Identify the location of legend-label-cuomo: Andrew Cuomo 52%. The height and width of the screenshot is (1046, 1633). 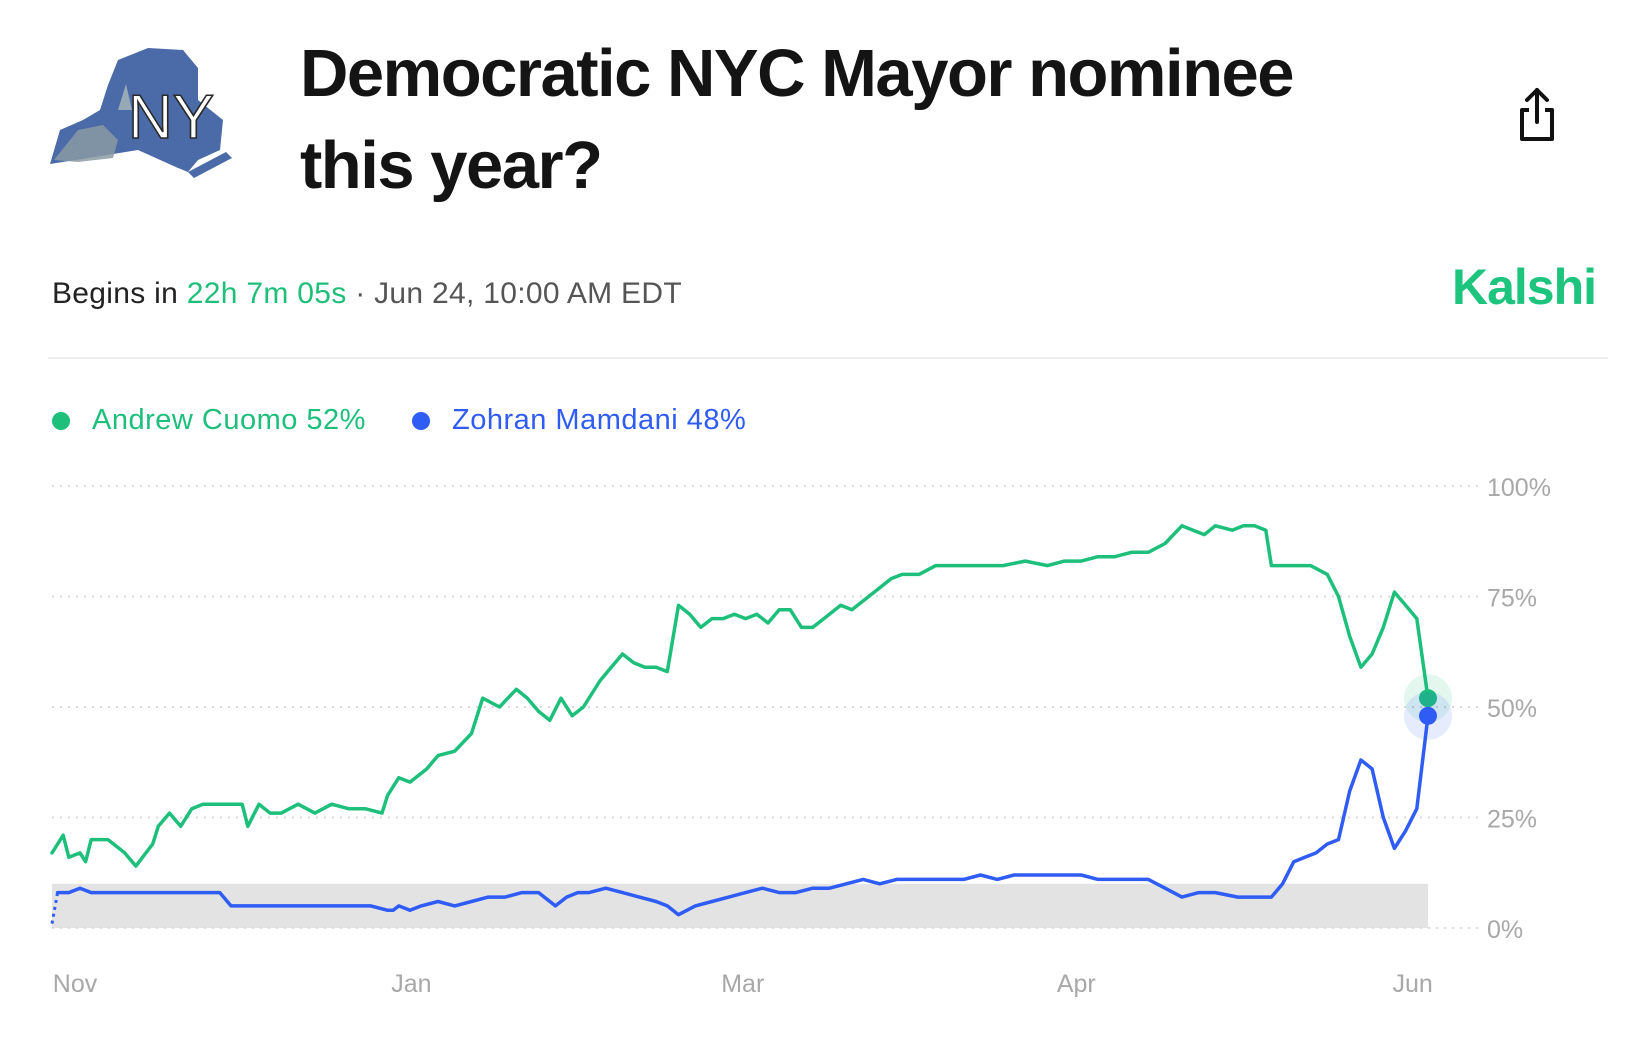
(229, 420).